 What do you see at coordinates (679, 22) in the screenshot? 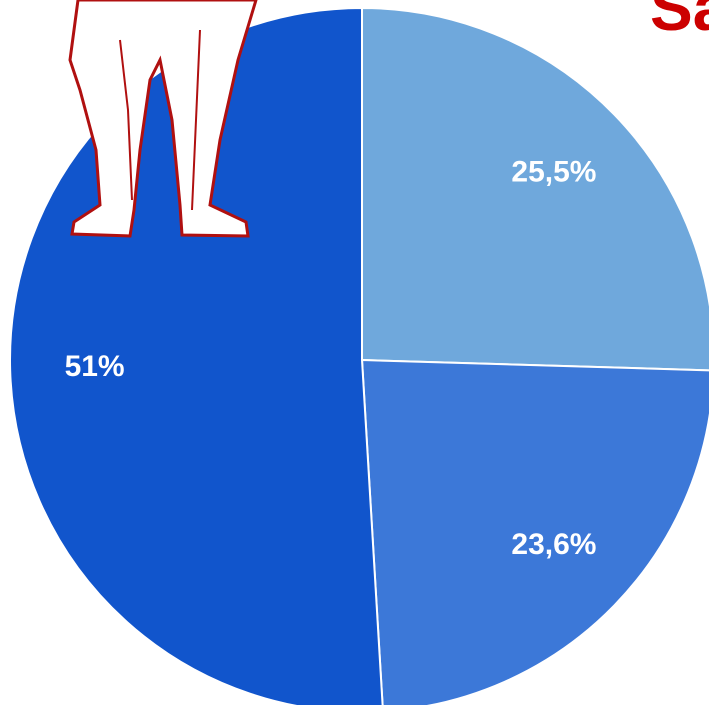
I see `chart-title: Sa` at bounding box center [679, 22].